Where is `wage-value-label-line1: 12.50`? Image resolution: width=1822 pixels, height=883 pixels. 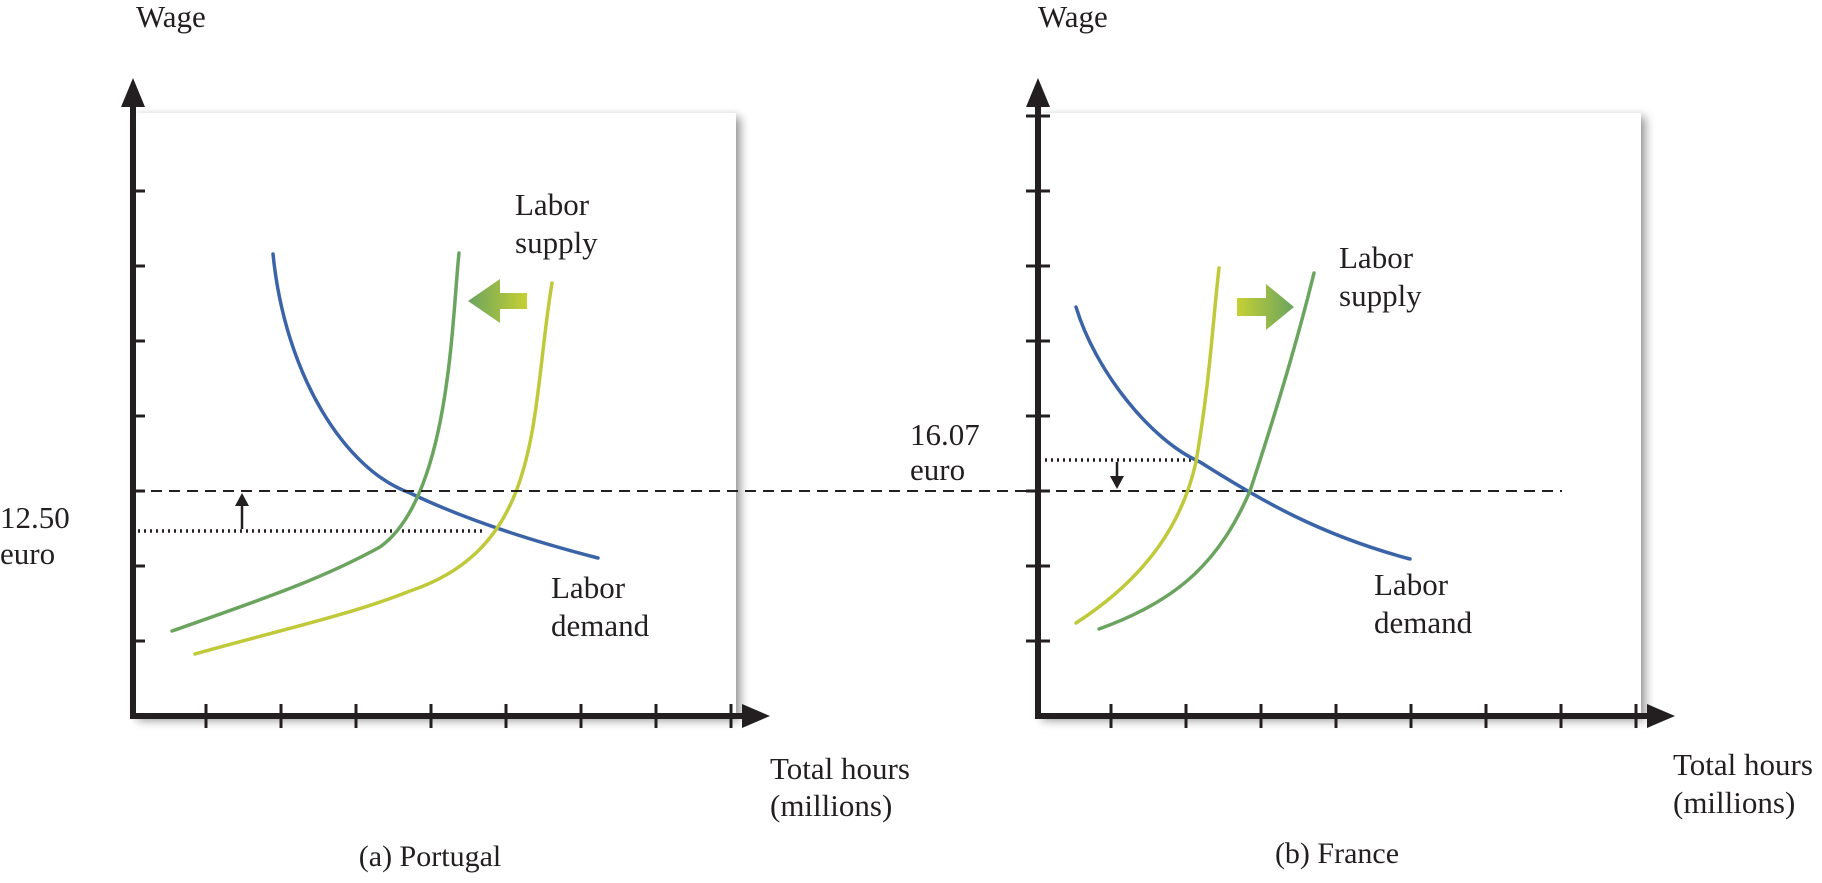 wage-value-label-line1: 12.50 is located at coordinates (35, 517).